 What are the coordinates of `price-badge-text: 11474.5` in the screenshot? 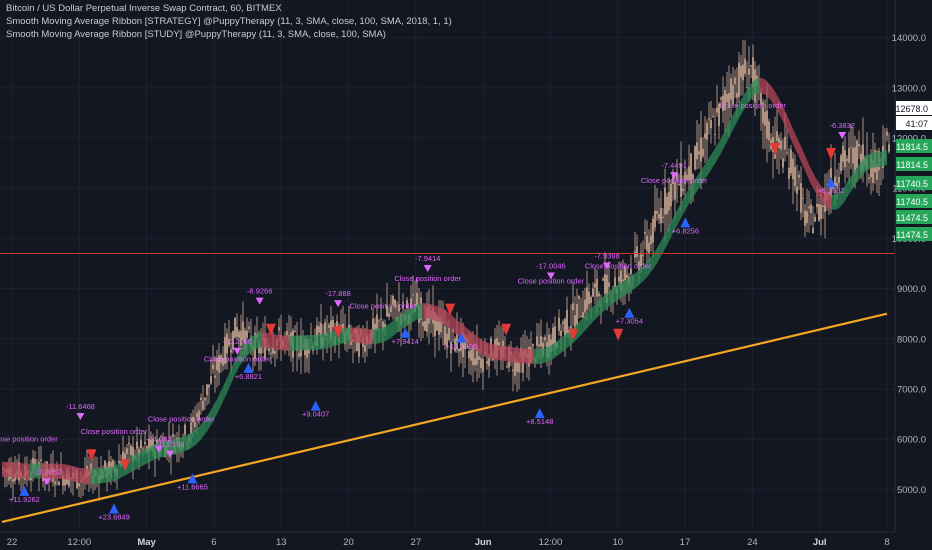 It's located at (912, 235).